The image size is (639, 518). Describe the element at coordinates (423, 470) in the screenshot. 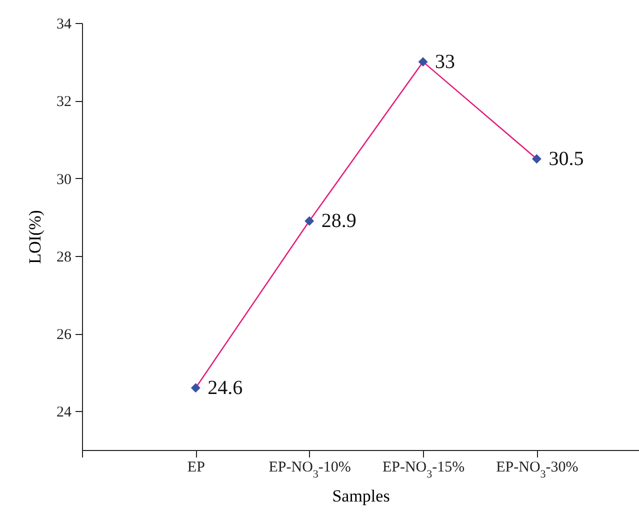

I see `x-tick-label: EP-NO$_{3}$-15%` at that location.